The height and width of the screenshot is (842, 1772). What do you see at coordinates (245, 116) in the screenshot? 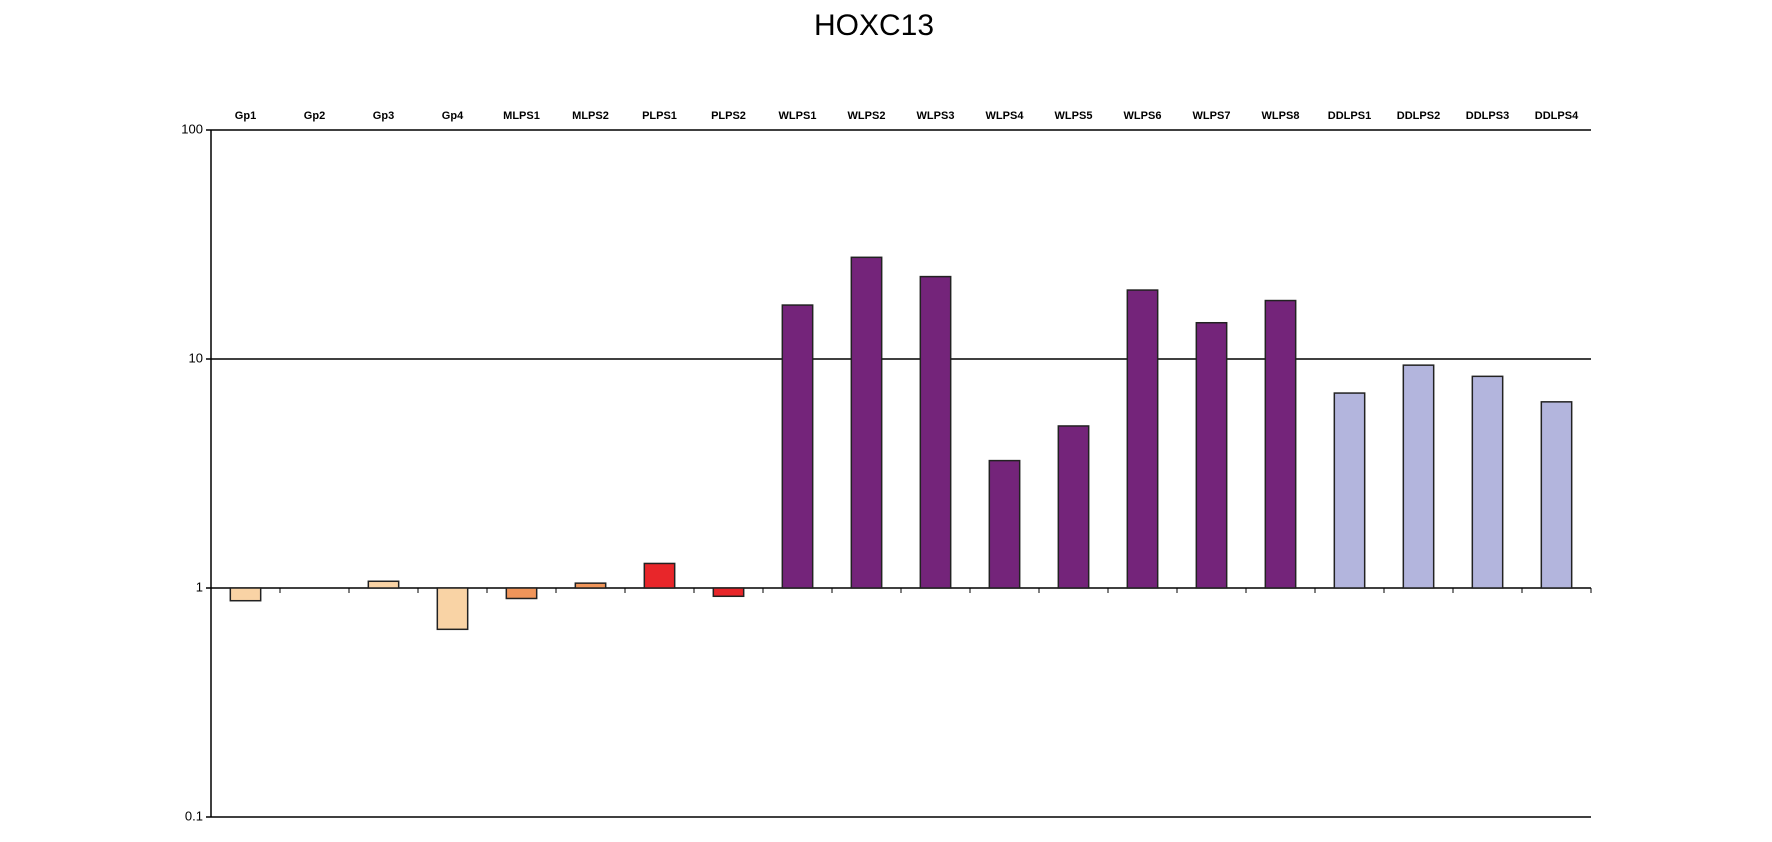
I see `x-tick-label: Gp1` at bounding box center [245, 116].